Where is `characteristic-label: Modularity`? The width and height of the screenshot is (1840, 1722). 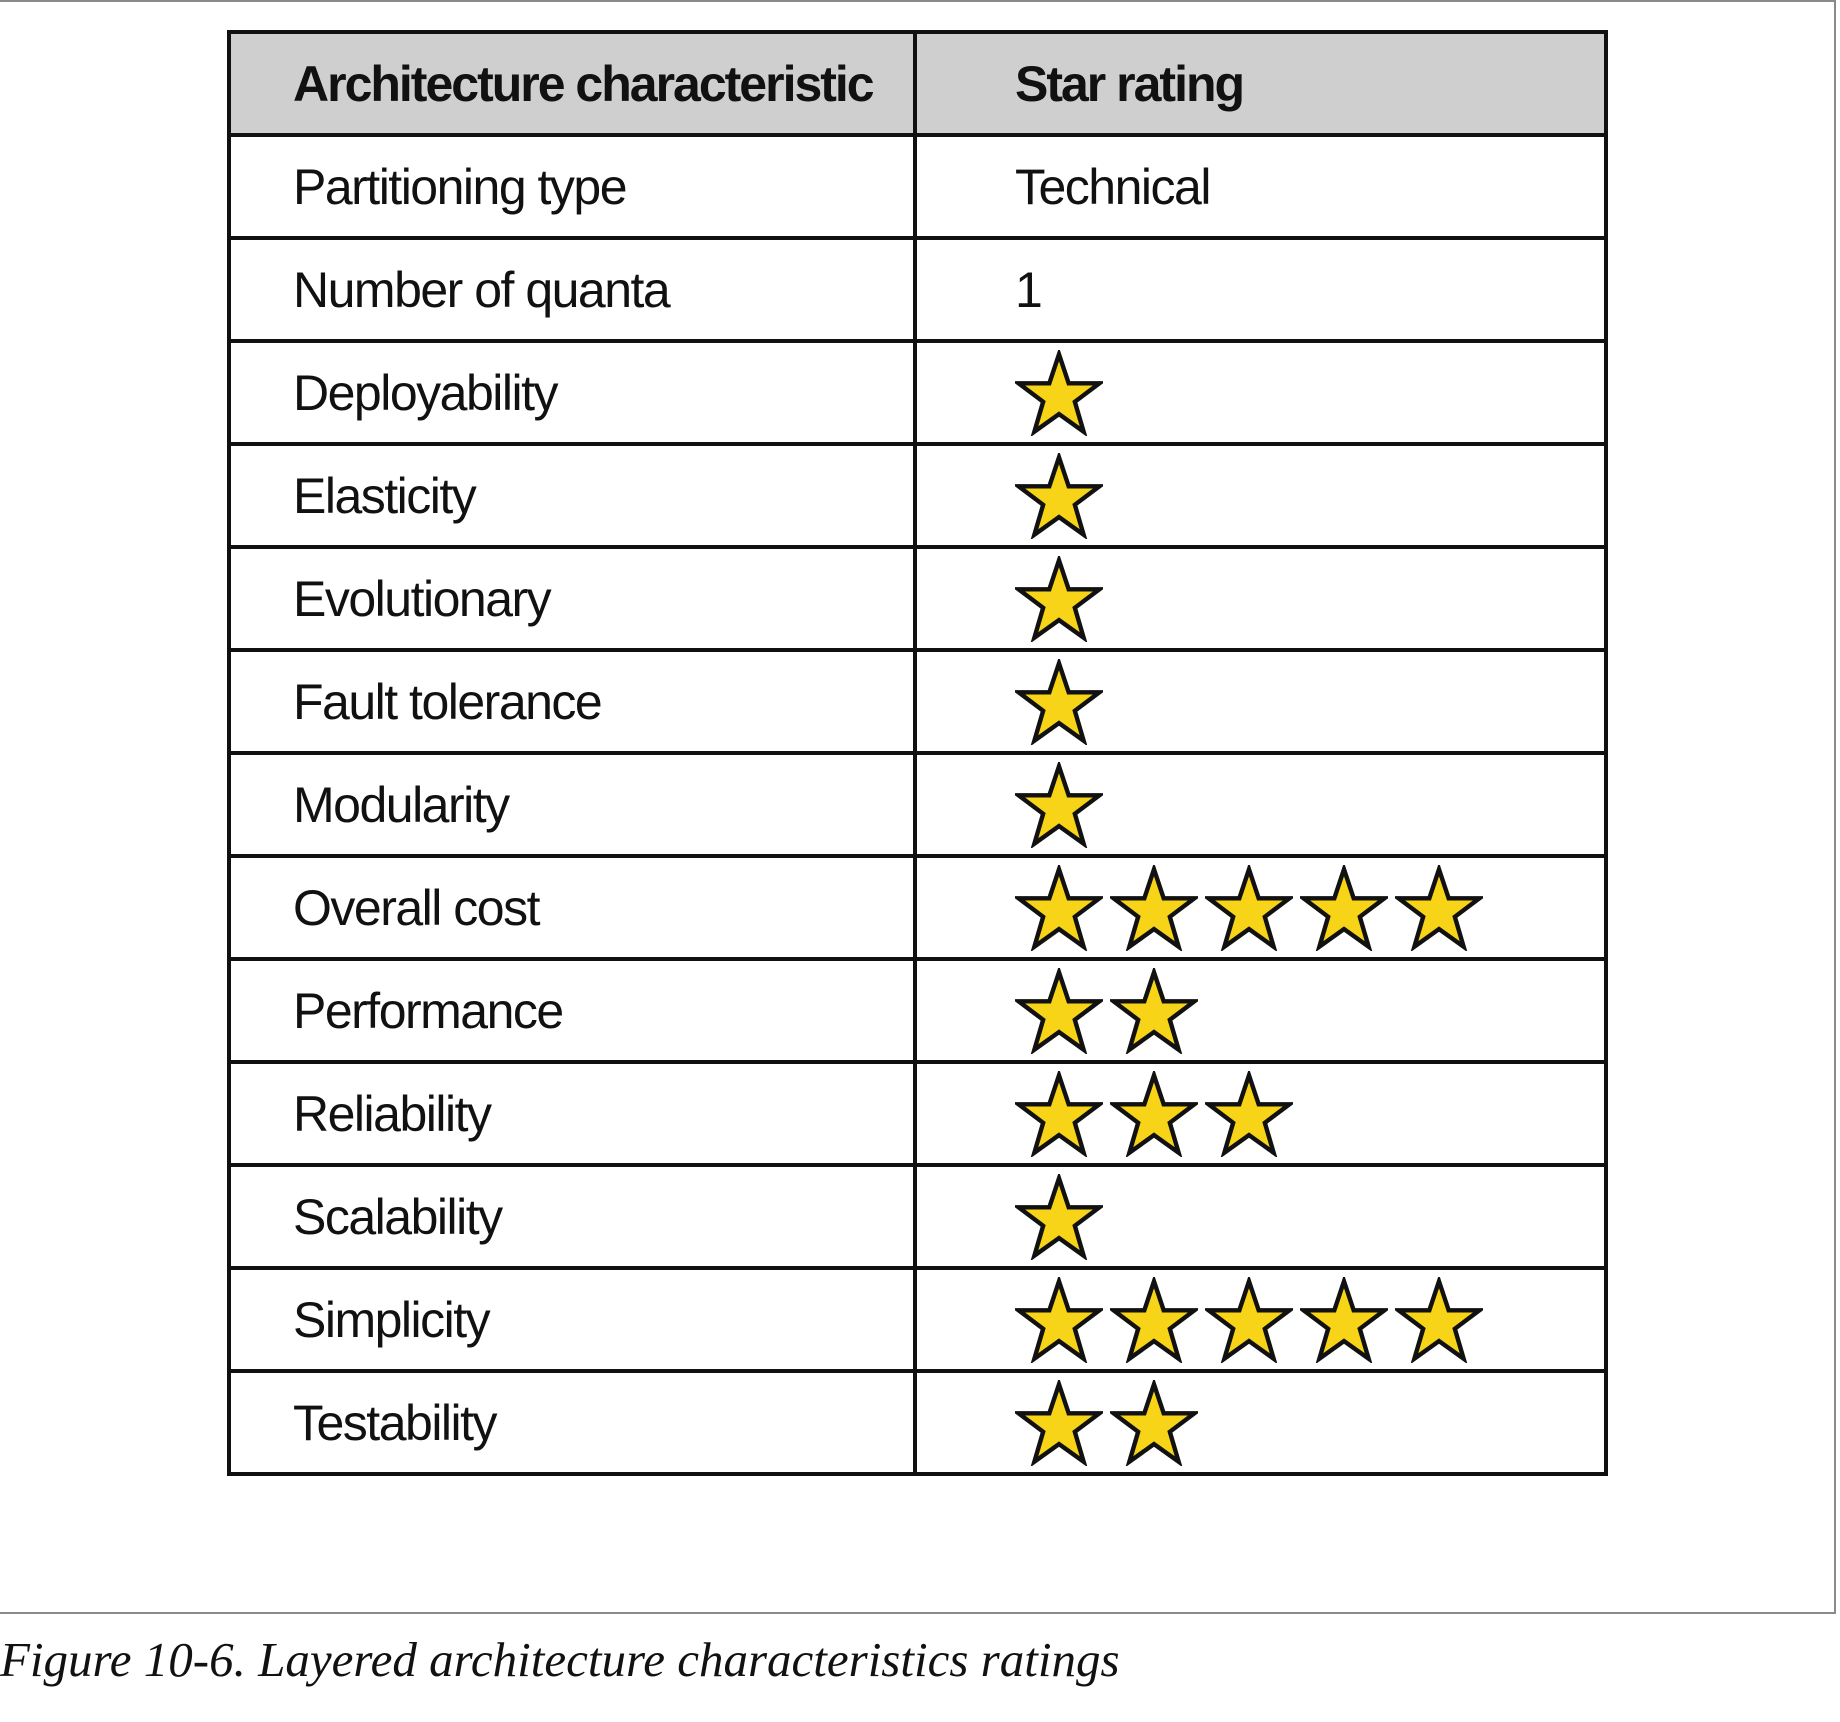
characteristic-label: Modularity is located at coordinates (572, 804).